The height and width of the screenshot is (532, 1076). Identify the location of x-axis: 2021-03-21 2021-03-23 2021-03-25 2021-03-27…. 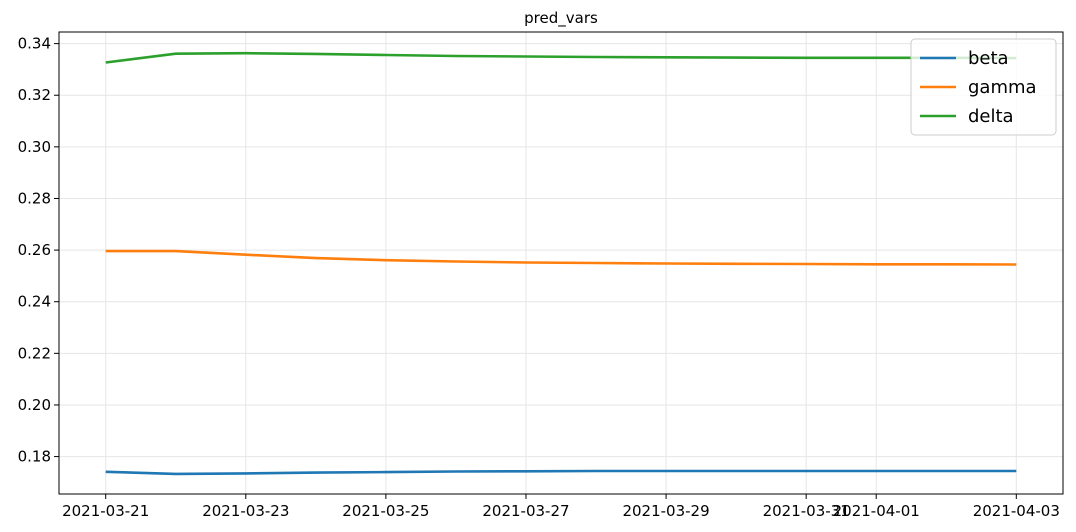
(561, 507).